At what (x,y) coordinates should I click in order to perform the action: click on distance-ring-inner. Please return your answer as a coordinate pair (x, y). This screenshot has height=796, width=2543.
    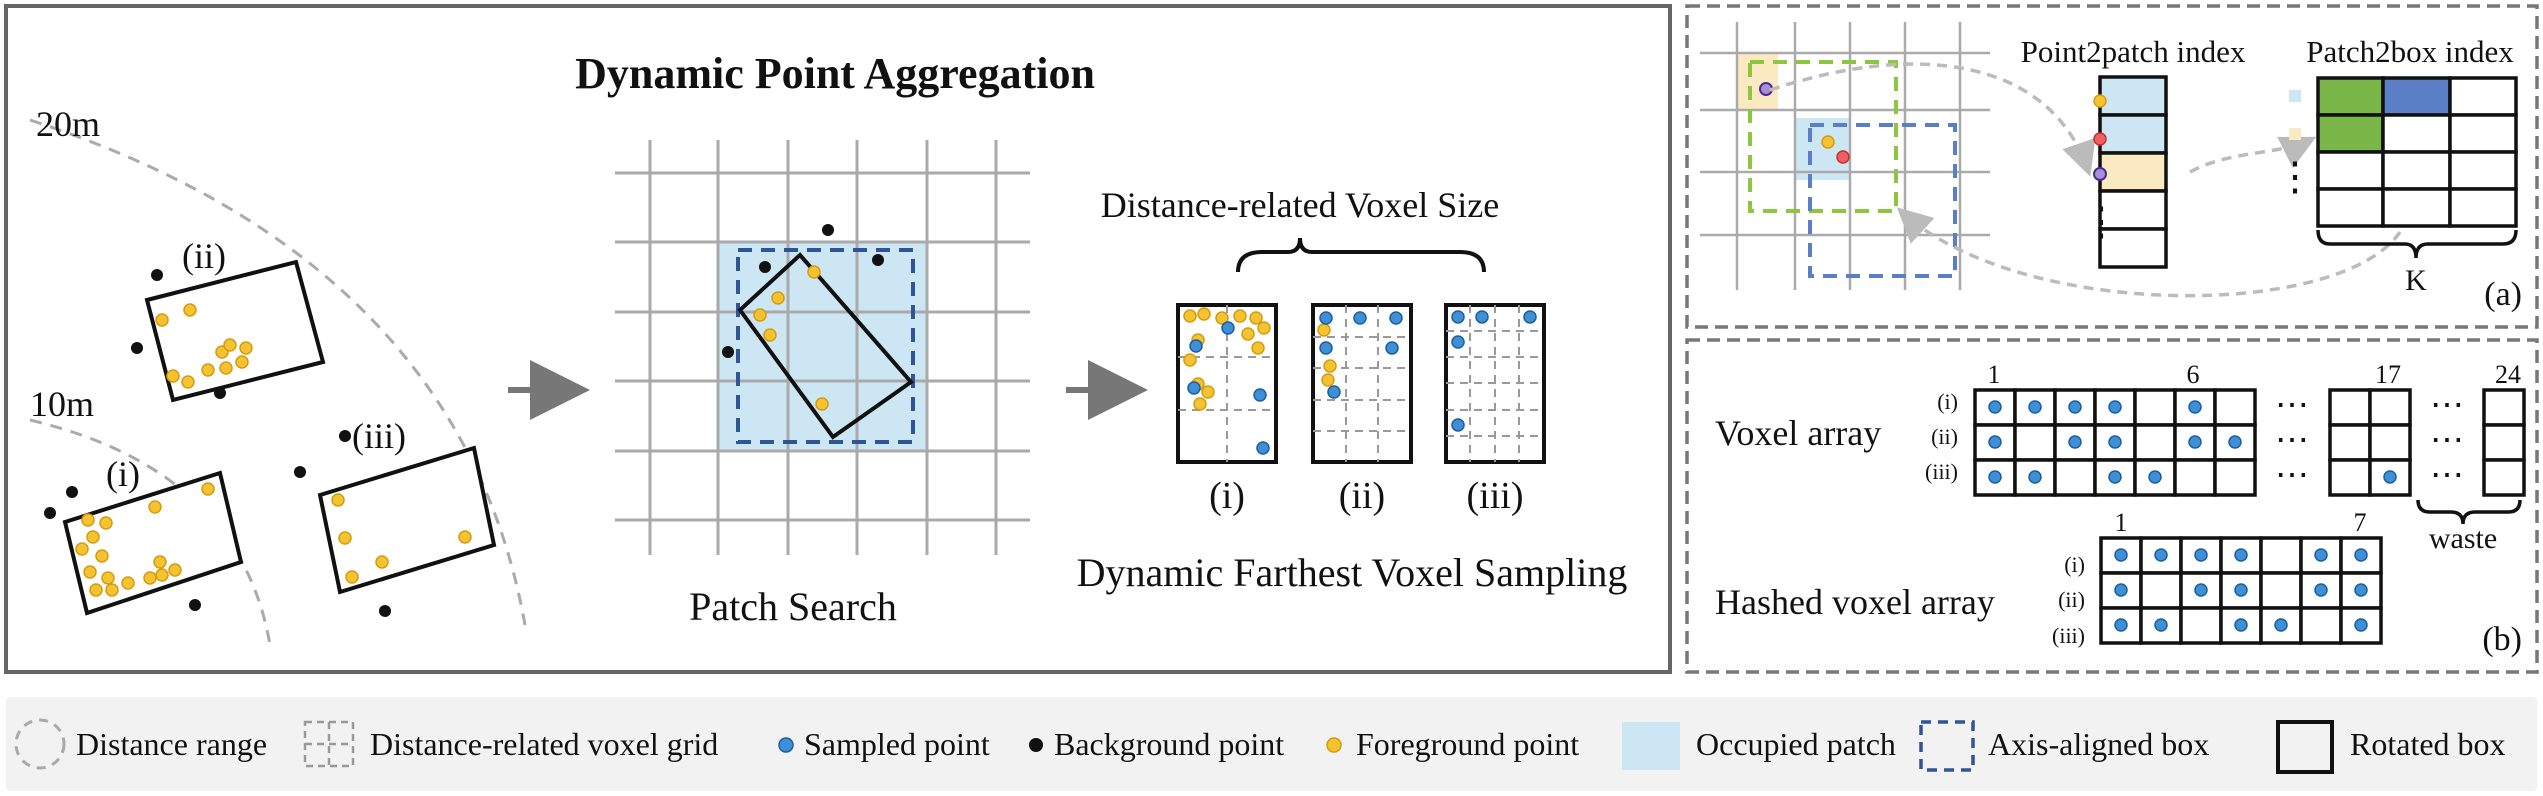
    Looking at the image, I should click on (150, 532).